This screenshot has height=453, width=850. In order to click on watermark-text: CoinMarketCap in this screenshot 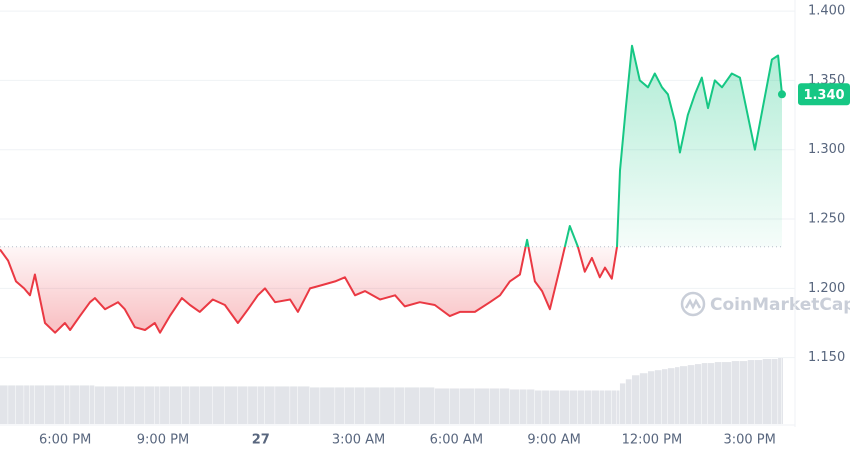, I will do `click(780, 305)`.